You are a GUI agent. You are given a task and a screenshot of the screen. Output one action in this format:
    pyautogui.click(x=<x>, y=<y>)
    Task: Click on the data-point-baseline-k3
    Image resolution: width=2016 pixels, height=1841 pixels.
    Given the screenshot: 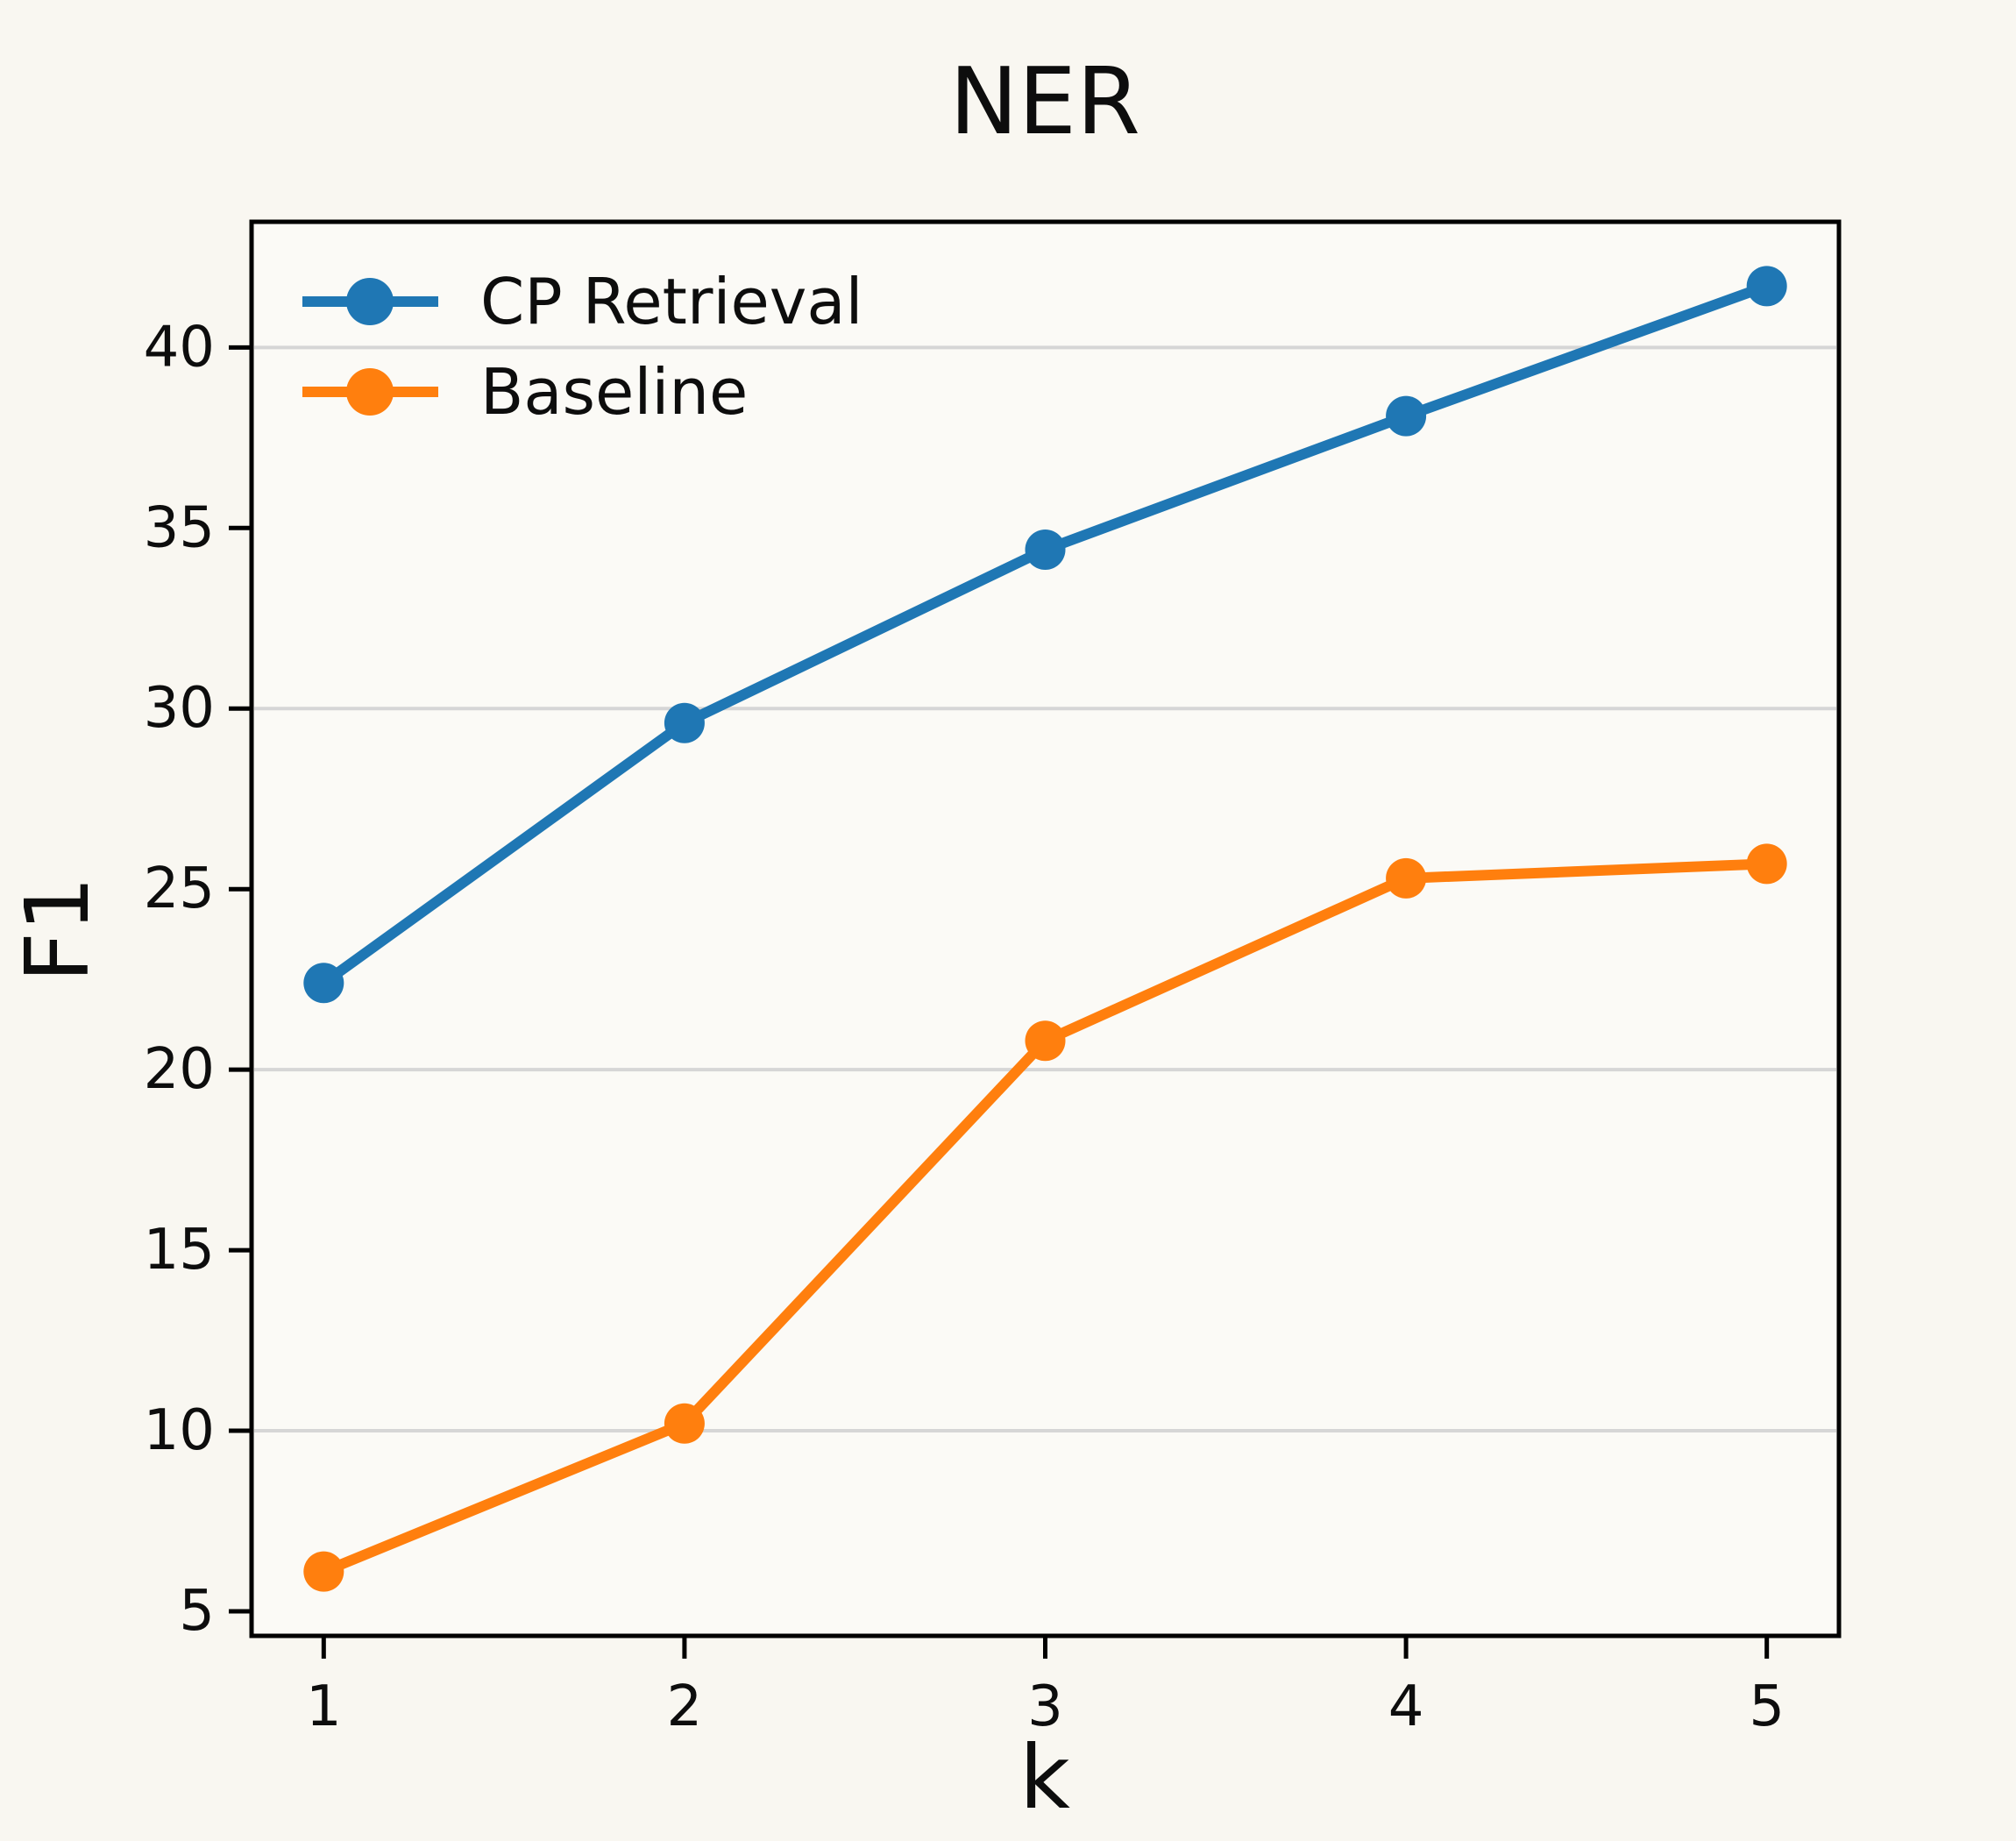 What is the action you would take?
    pyautogui.click(x=1045, y=1041)
    